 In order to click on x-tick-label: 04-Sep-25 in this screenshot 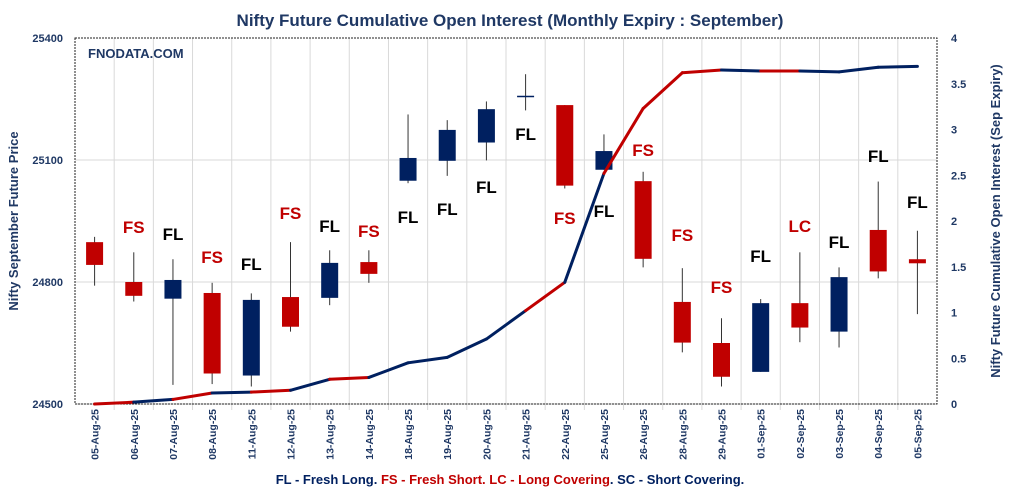, I will do `click(879, 434)`.